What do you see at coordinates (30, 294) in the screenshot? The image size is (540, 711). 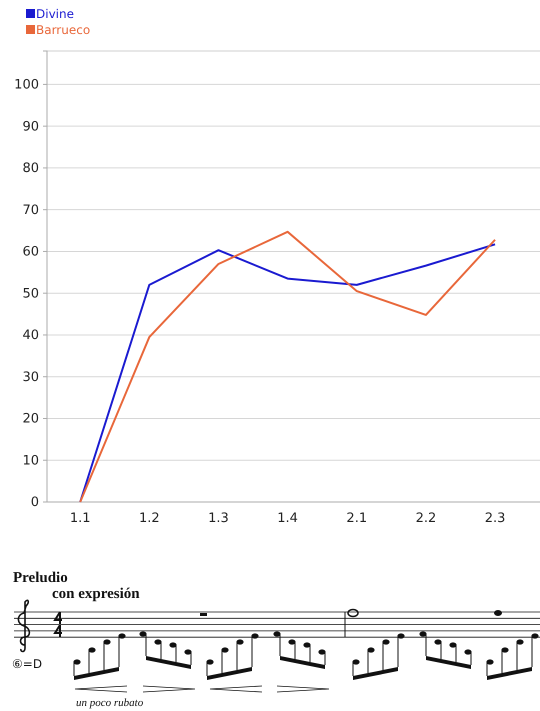 I see `y-tick-label: 50` at bounding box center [30, 294].